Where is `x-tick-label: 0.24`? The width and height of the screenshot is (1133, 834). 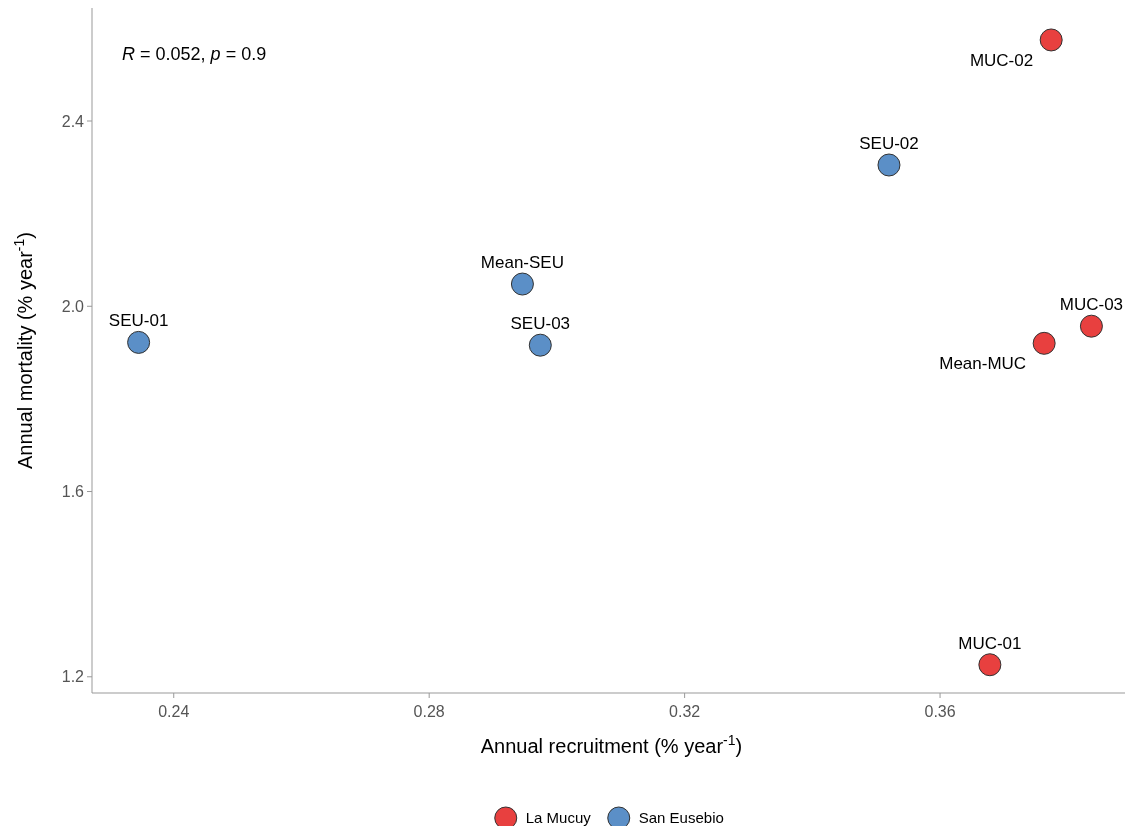 x-tick-label: 0.24 is located at coordinates (174, 711).